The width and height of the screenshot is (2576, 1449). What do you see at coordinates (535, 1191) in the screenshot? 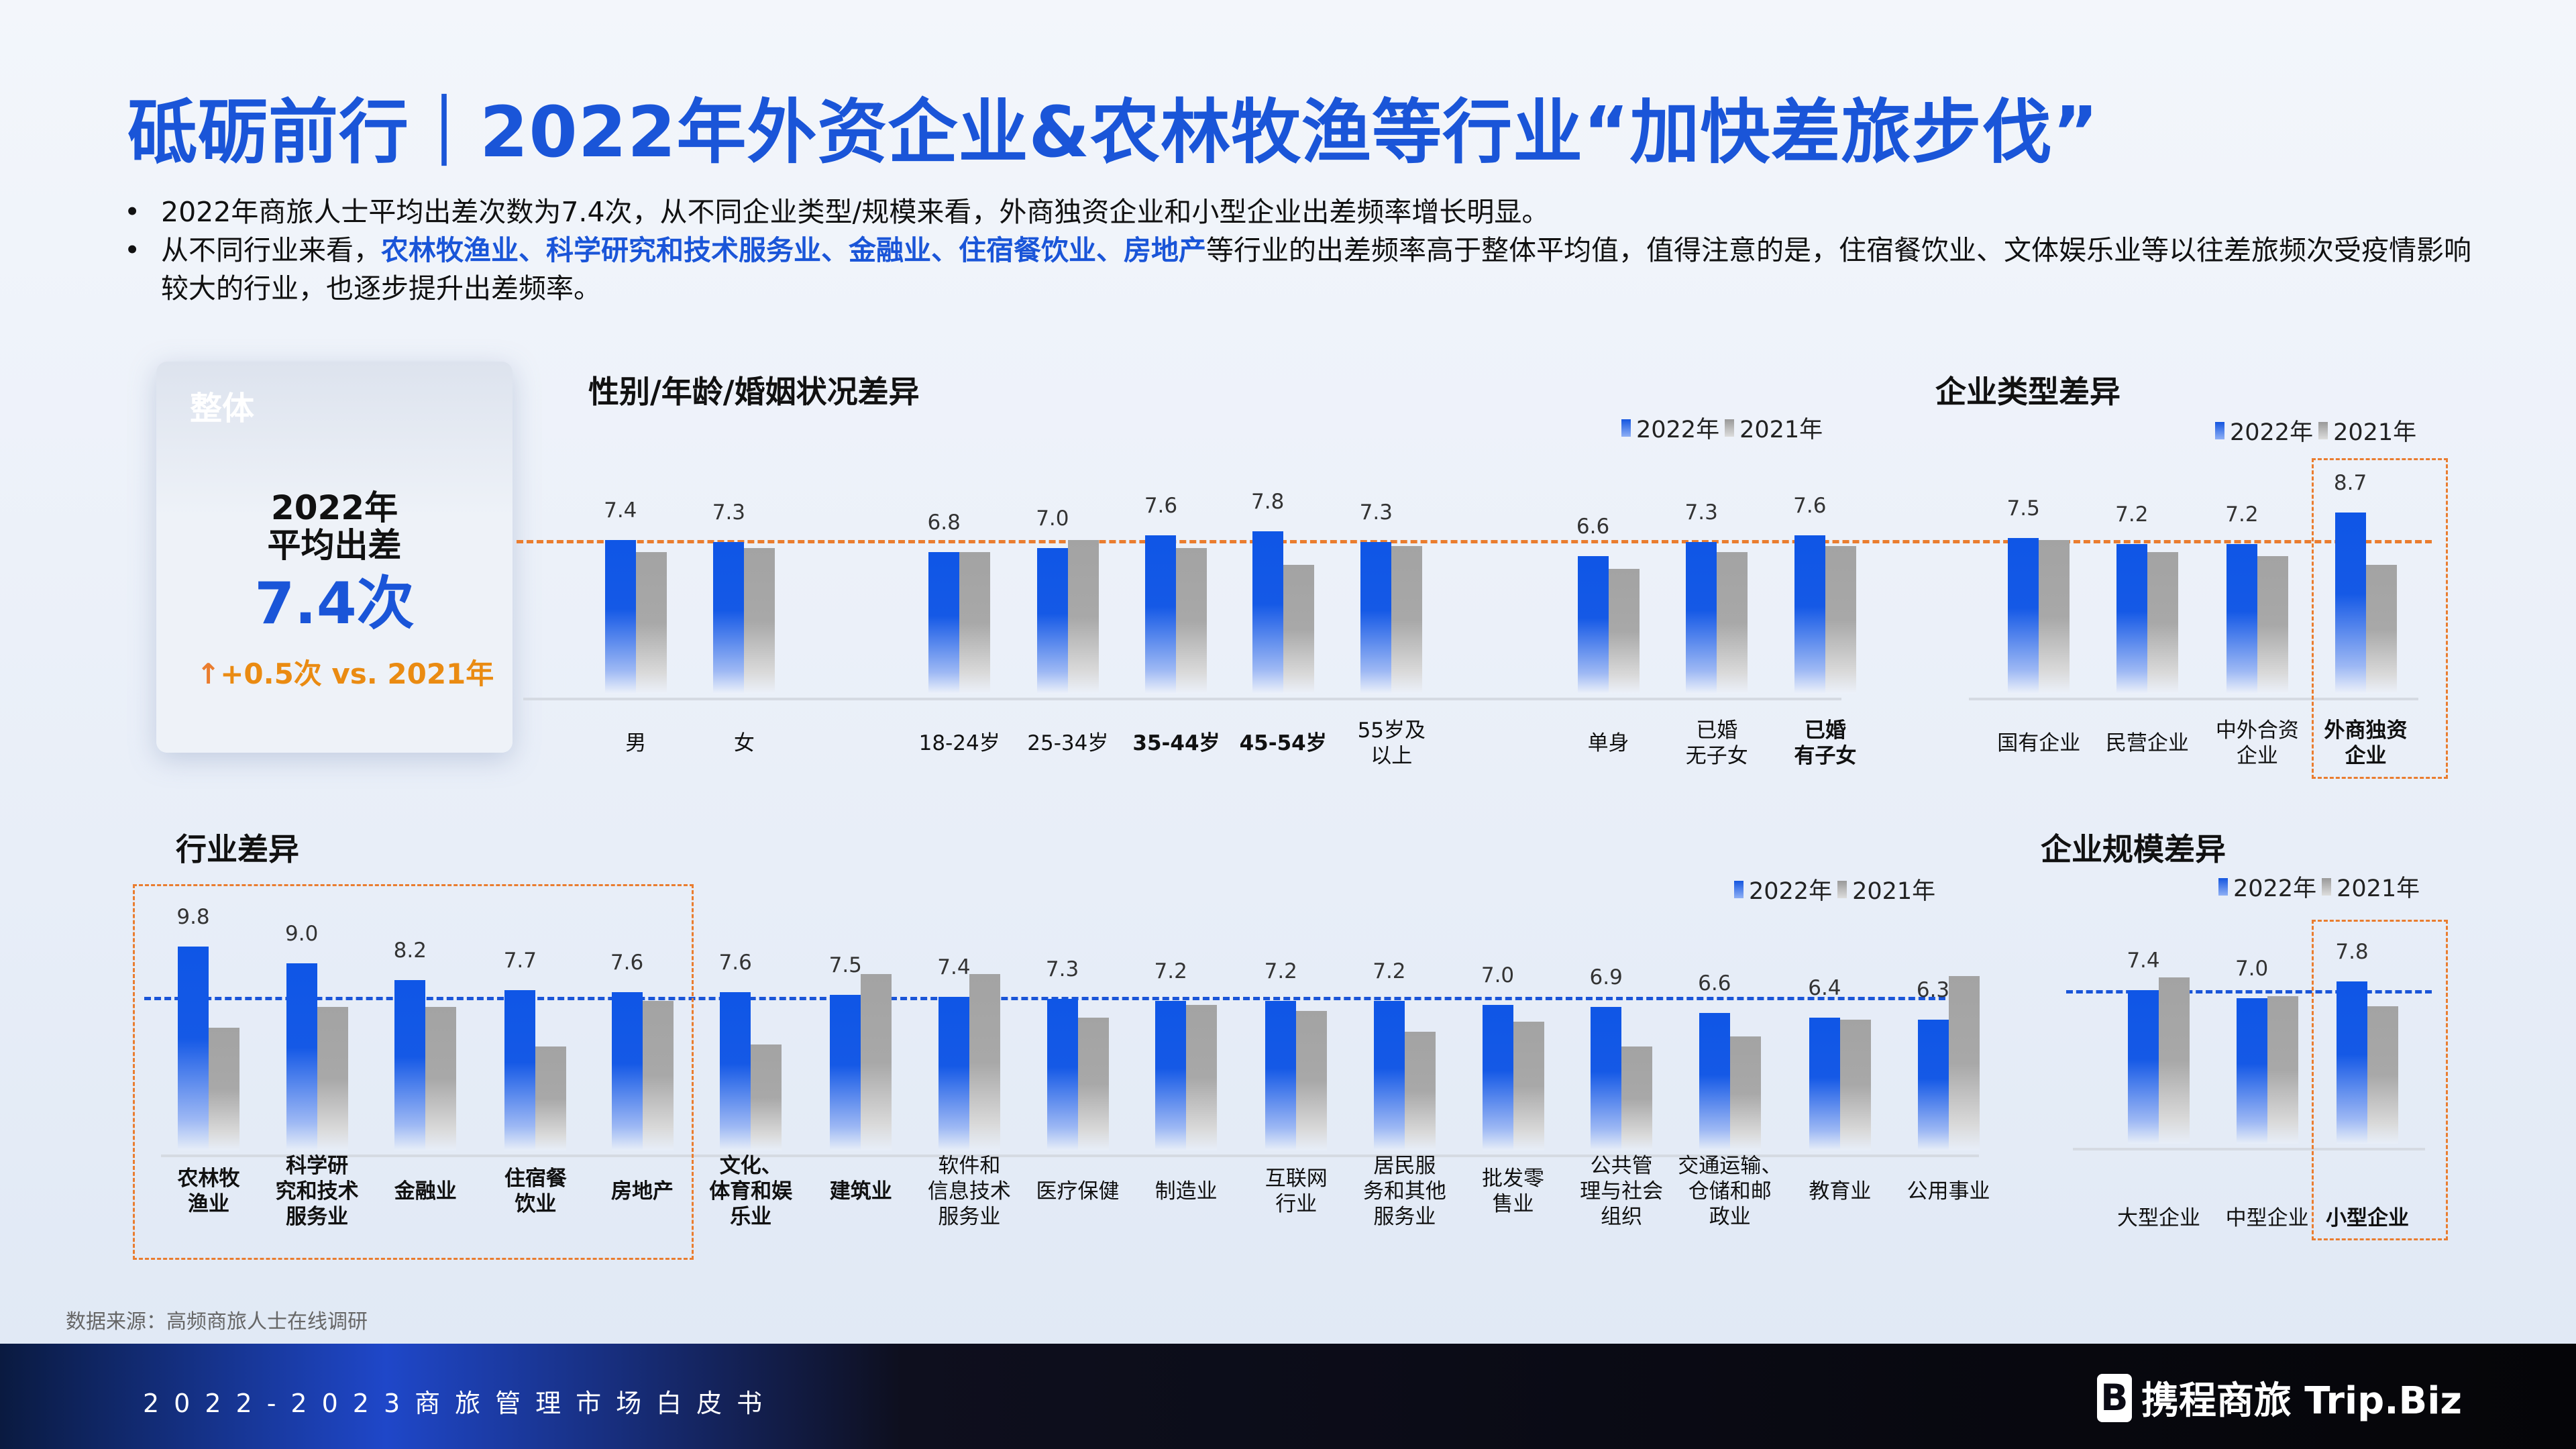
I see `category-label: 住宿餐 饮业` at bounding box center [535, 1191].